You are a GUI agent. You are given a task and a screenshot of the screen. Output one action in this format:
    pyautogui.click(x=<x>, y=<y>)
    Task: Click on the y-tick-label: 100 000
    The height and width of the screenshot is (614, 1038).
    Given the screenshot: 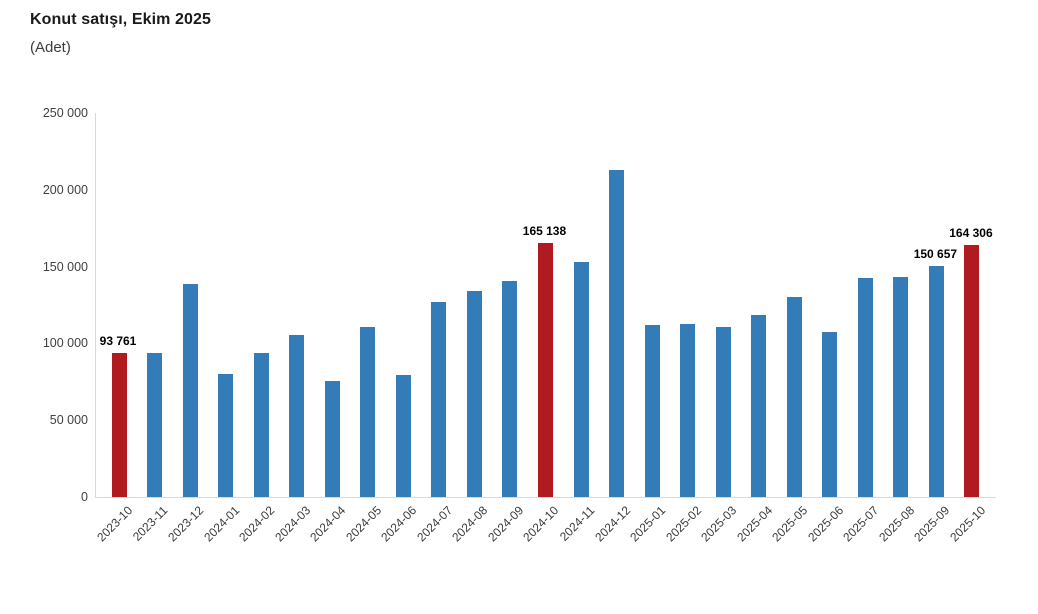 What is the action you would take?
    pyautogui.click(x=65, y=343)
    